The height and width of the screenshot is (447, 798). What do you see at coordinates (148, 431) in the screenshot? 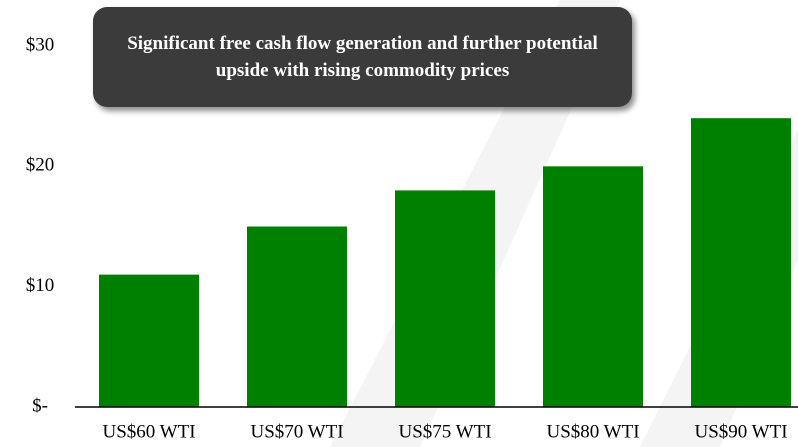
I see `x-tick-label: US$60 WTI` at bounding box center [148, 431].